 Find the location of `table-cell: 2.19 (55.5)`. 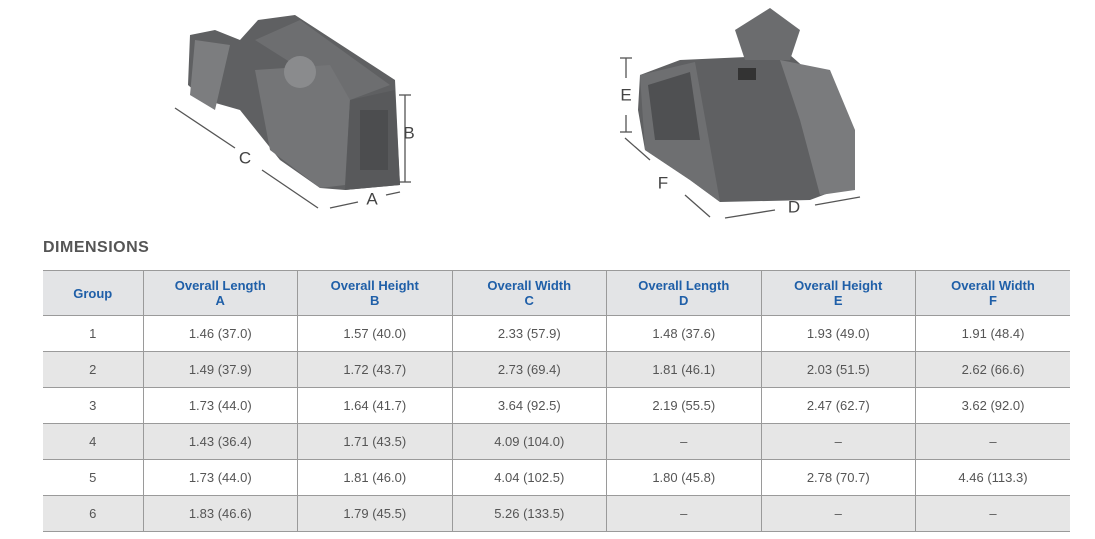

table-cell: 2.19 (55.5) is located at coordinates (684, 405).